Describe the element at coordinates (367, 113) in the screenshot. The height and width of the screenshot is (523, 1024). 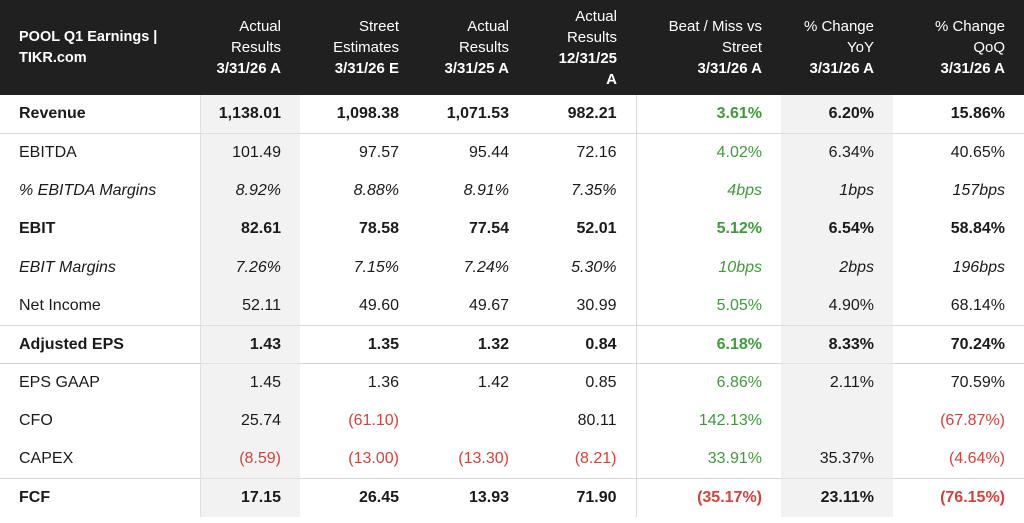
I see `cell-street-estimate: 1,098.38` at that location.